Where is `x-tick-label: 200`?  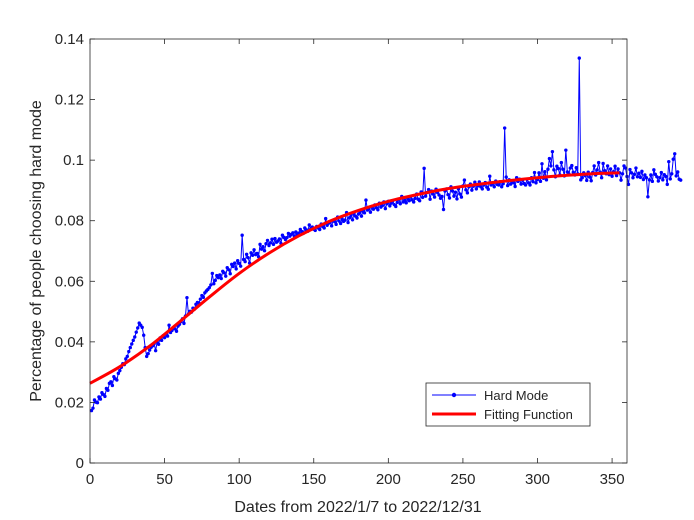
x-tick-label: 200 is located at coordinates (388, 479).